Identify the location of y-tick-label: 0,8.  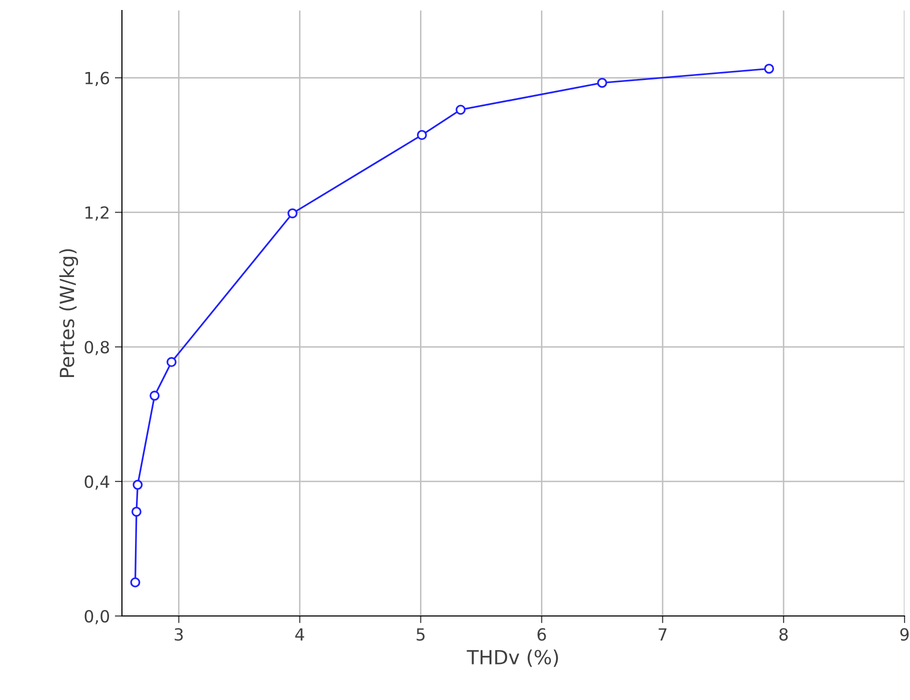
(96, 348).